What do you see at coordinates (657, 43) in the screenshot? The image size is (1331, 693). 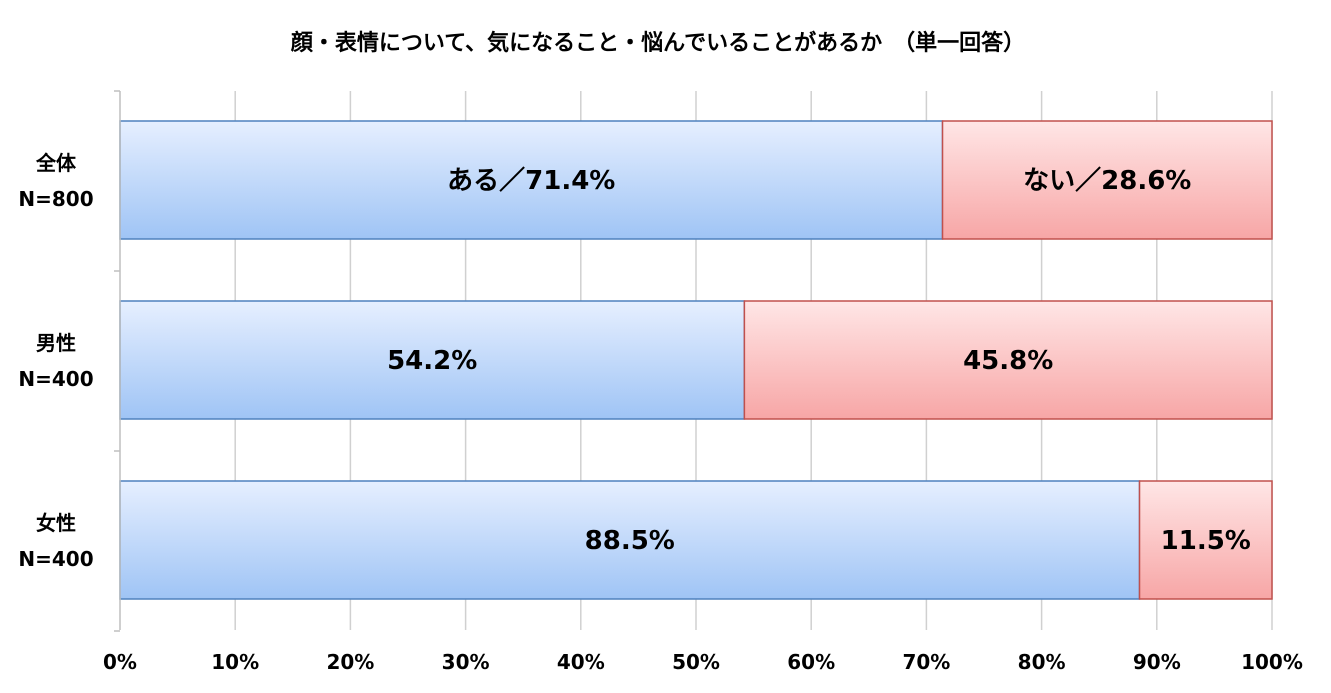 I see `chart-title: 顔・表情について、気になること・悩んでいることがあるか （単一回答）` at bounding box center [657, 43].